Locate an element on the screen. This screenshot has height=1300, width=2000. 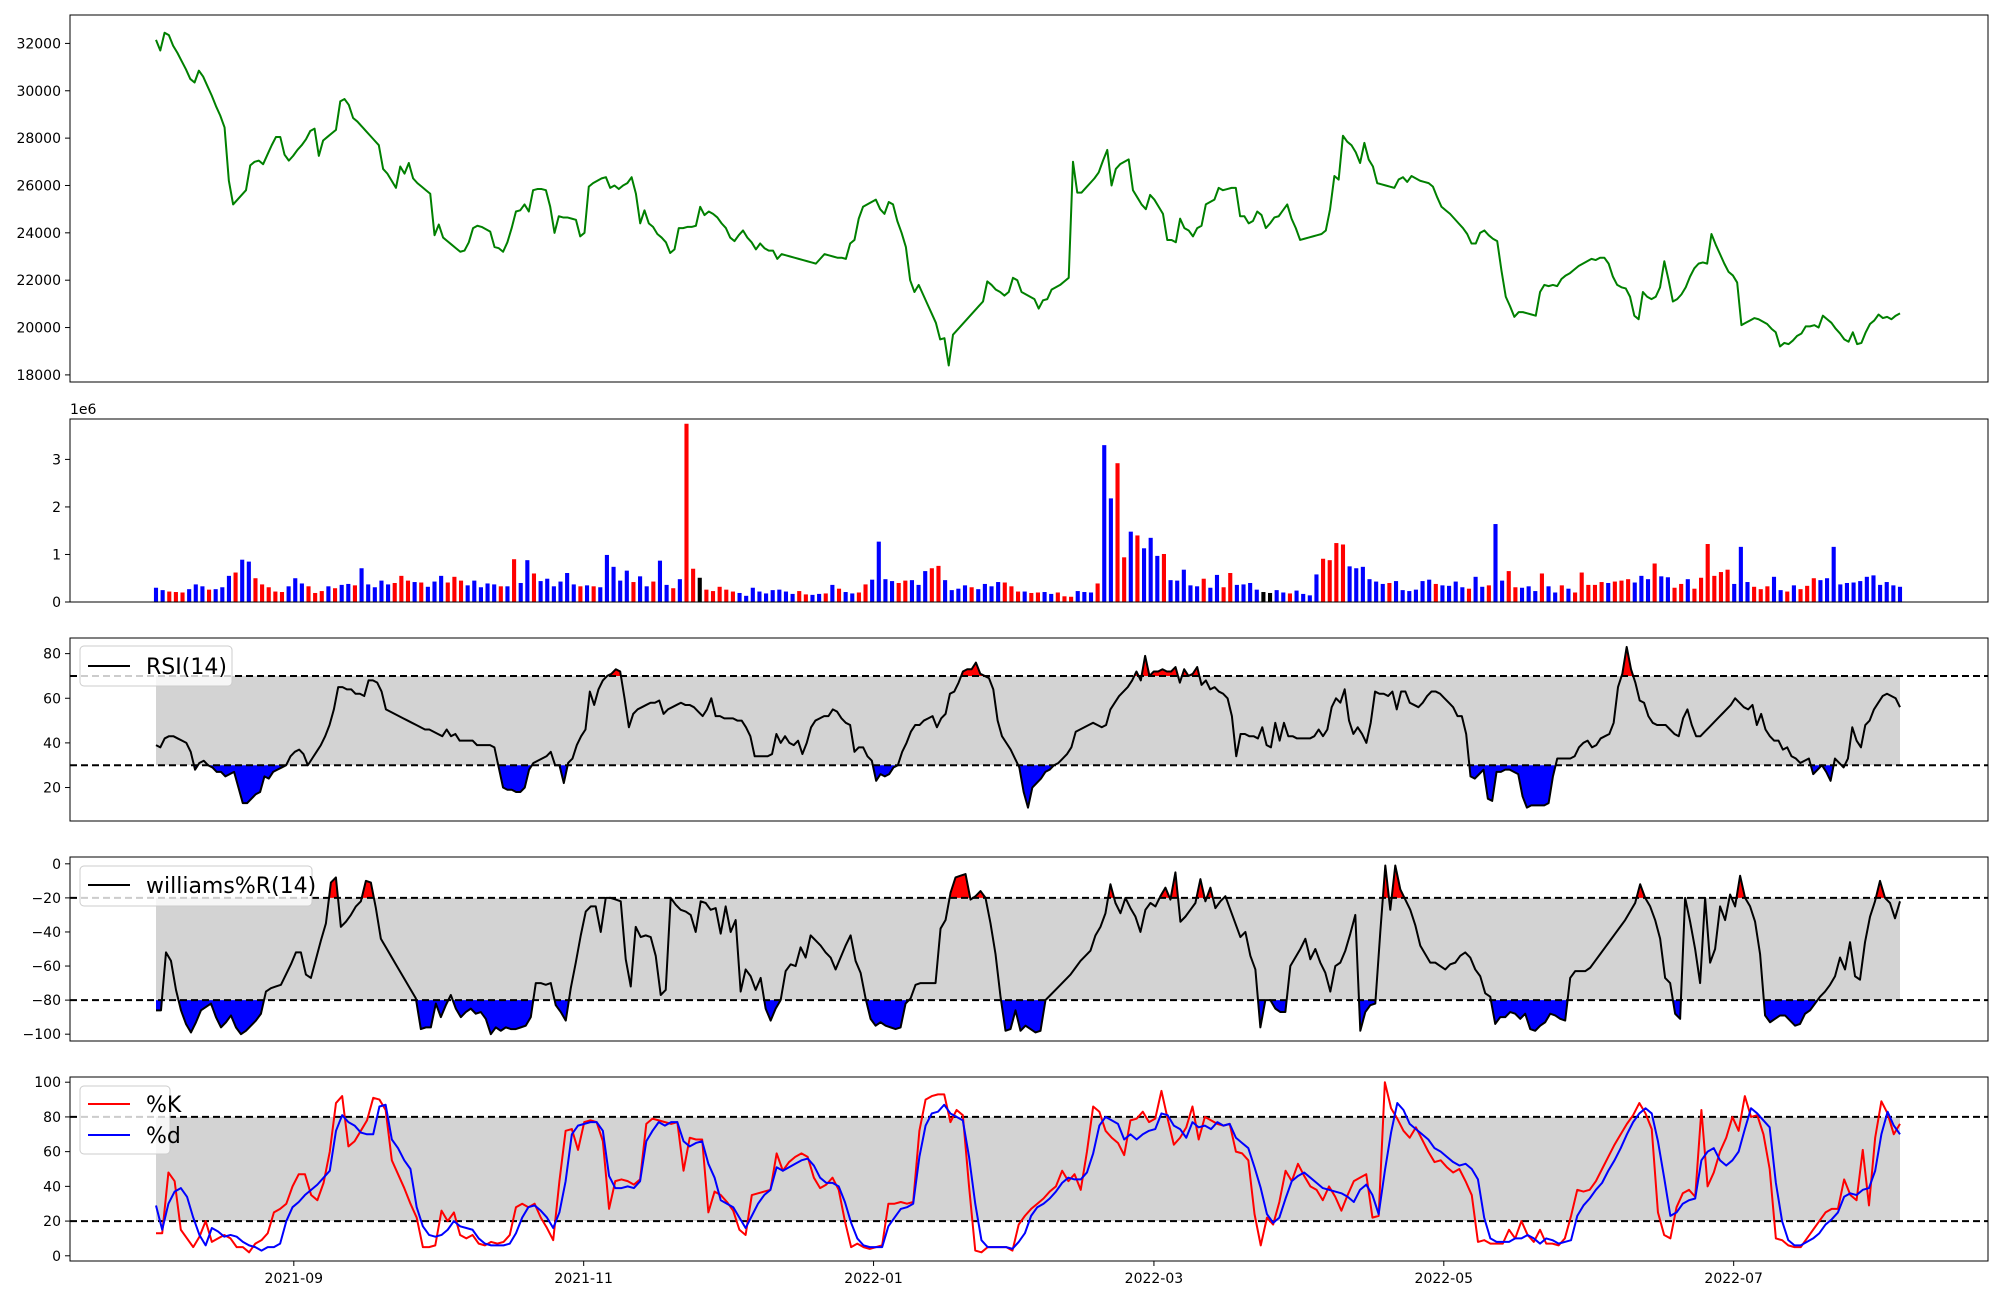
volume-plot is located at coordinates (1028, 512).